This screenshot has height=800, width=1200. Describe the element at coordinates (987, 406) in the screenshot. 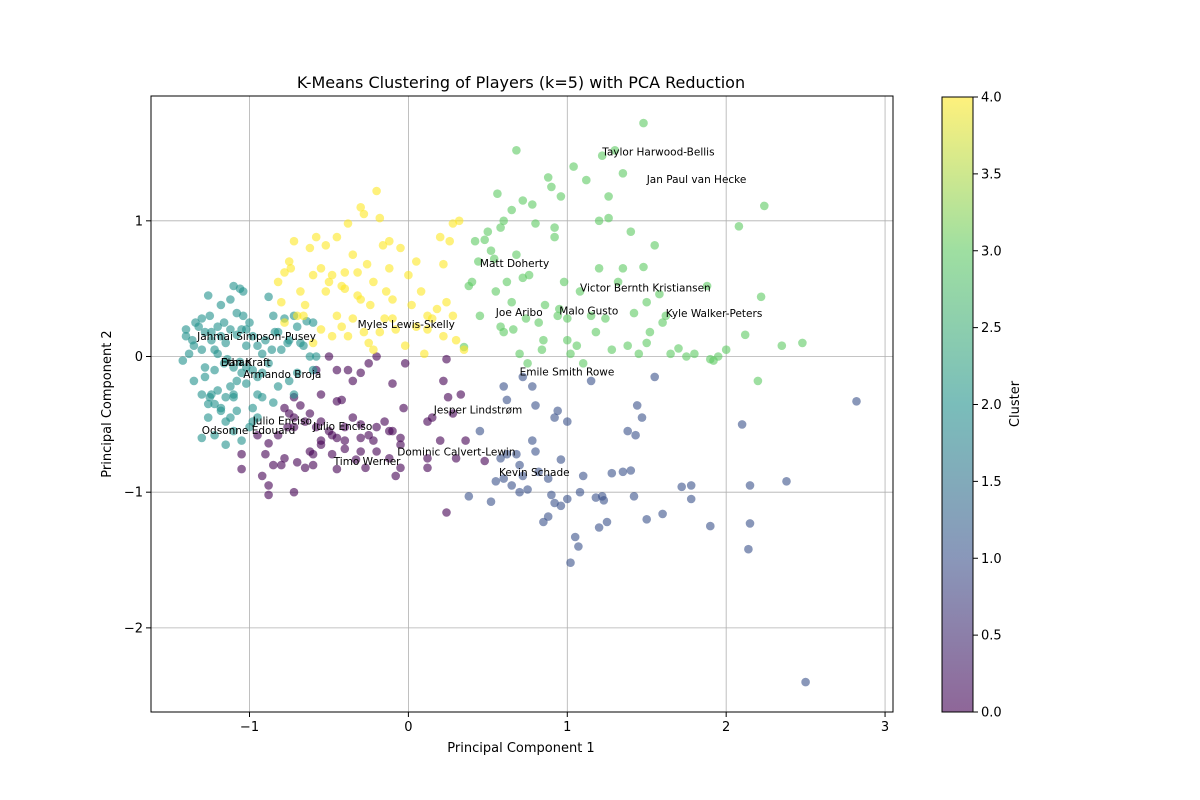

I see `colorbar-ticks: 0.0 0.5 1.0 1.5 2.0 2.5 3.0 3.5 4.0` at that location.